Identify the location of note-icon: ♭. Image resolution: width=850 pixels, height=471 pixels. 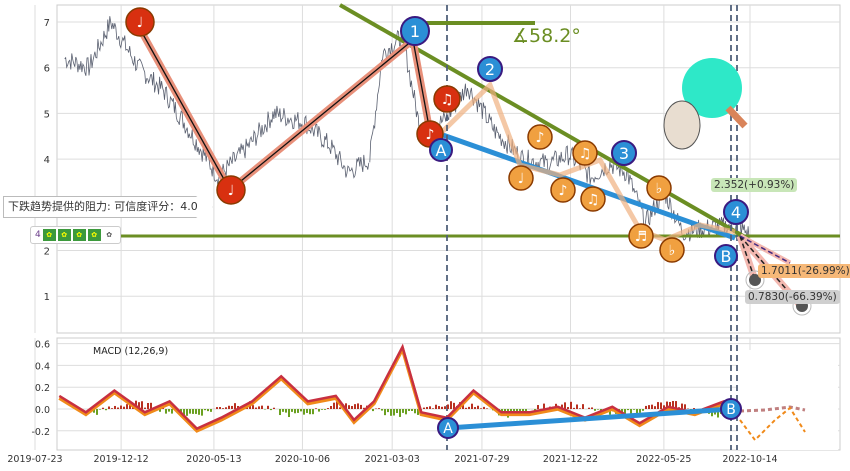
(659, 189).